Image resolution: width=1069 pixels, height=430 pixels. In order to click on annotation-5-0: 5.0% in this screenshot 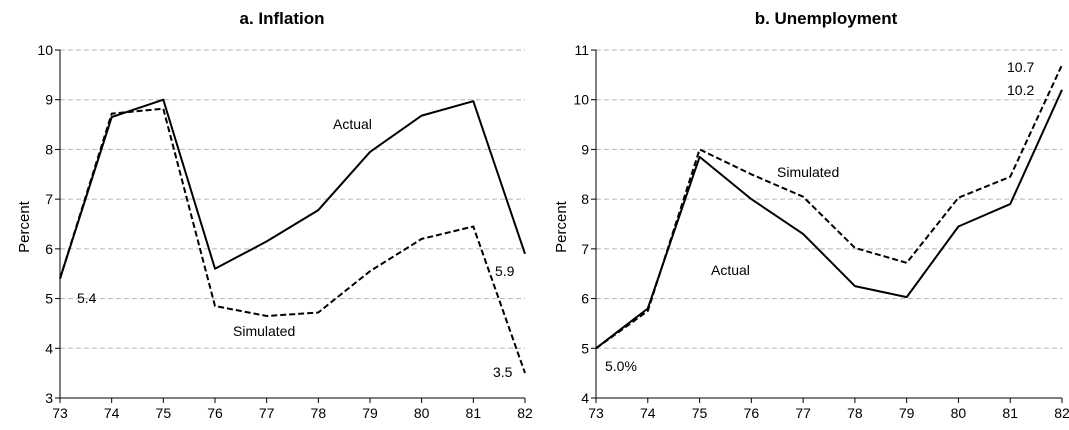, I will do `click(621, 366)`.